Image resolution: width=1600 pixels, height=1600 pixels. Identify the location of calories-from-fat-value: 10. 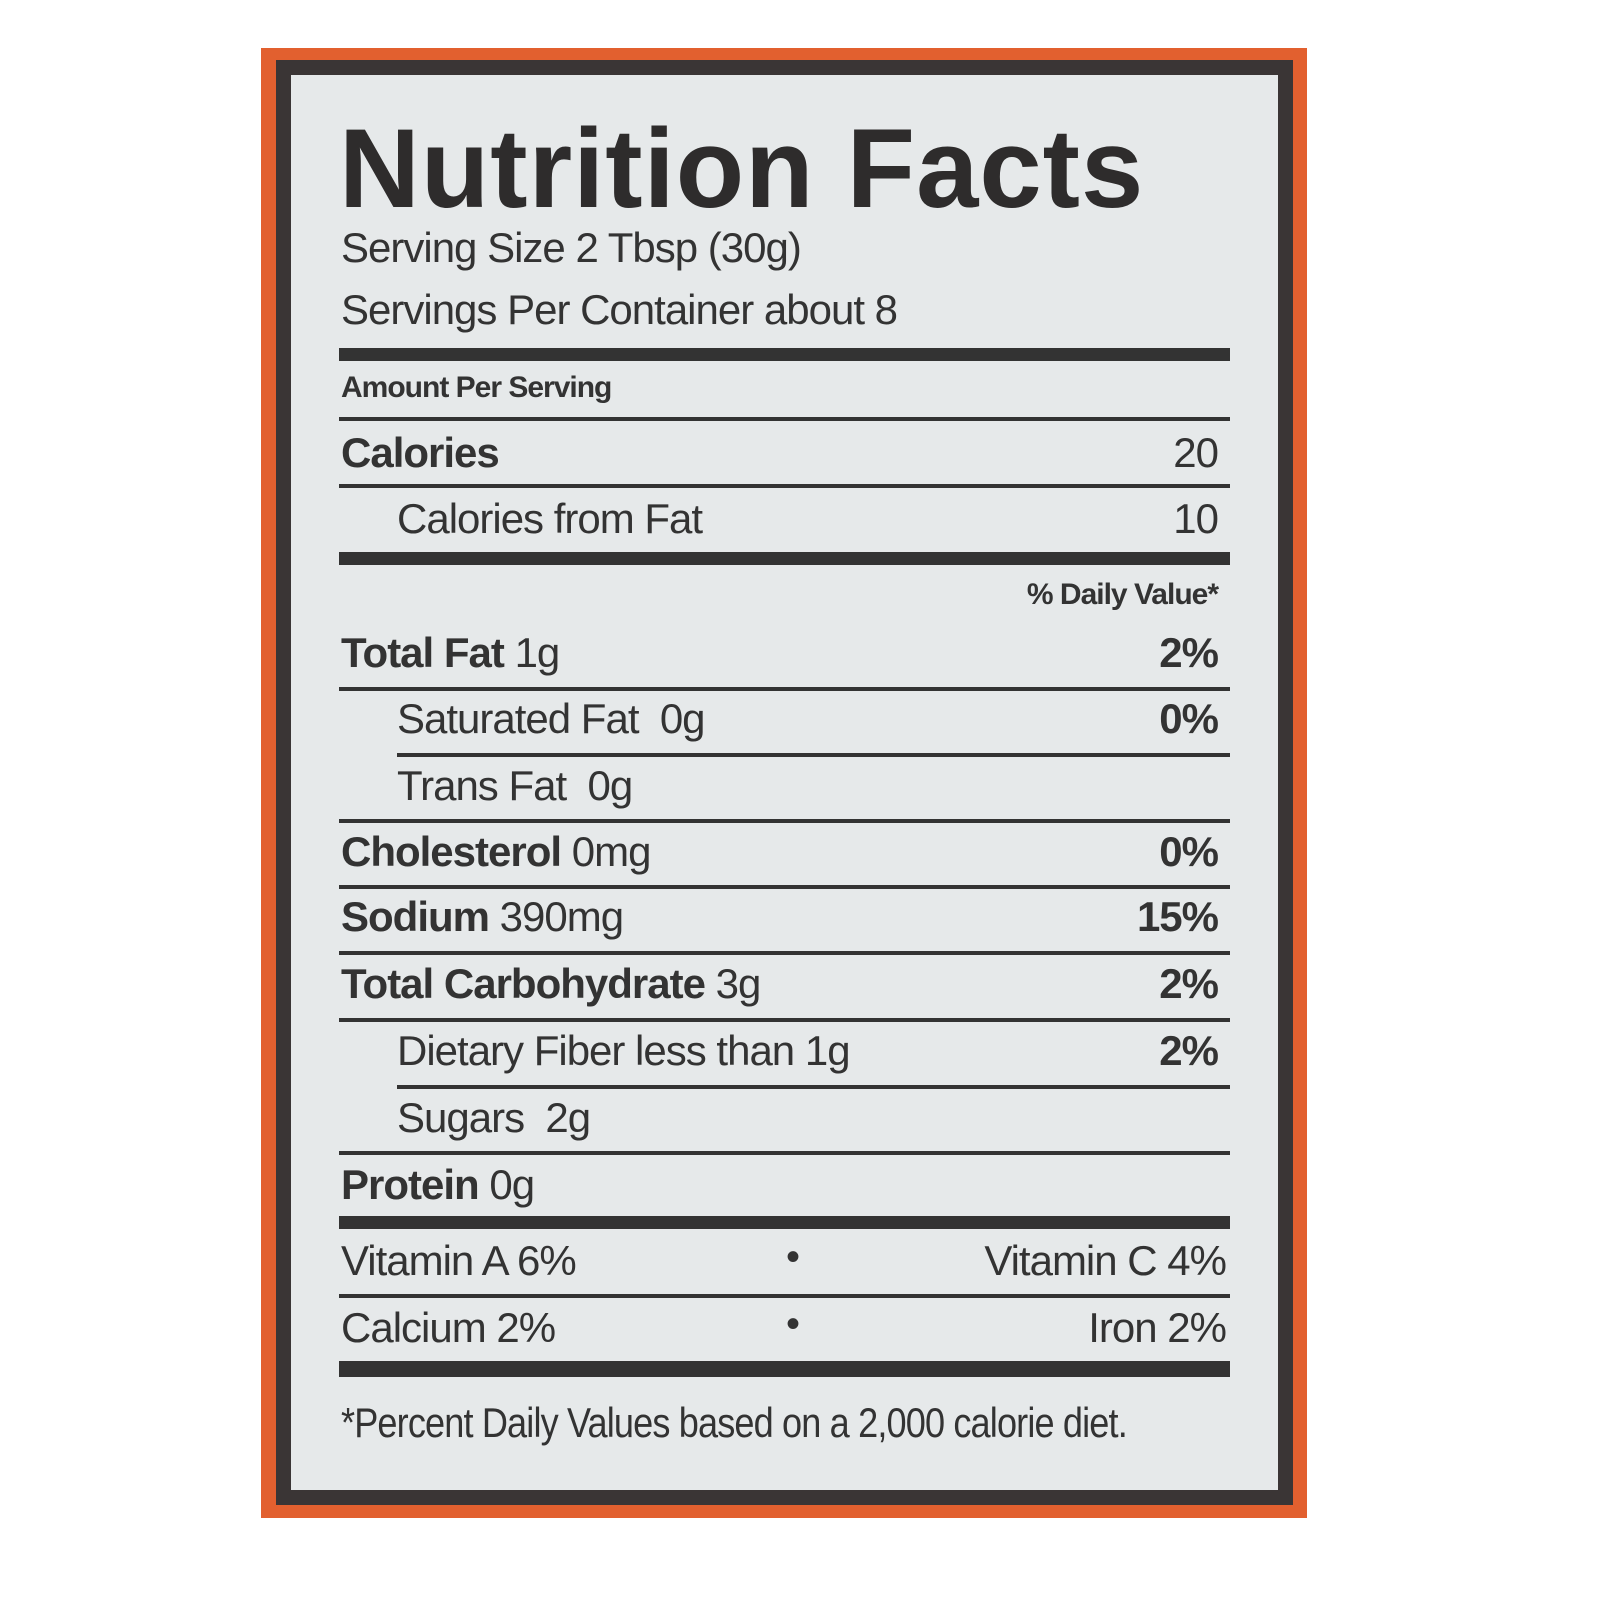
(1196, 518).